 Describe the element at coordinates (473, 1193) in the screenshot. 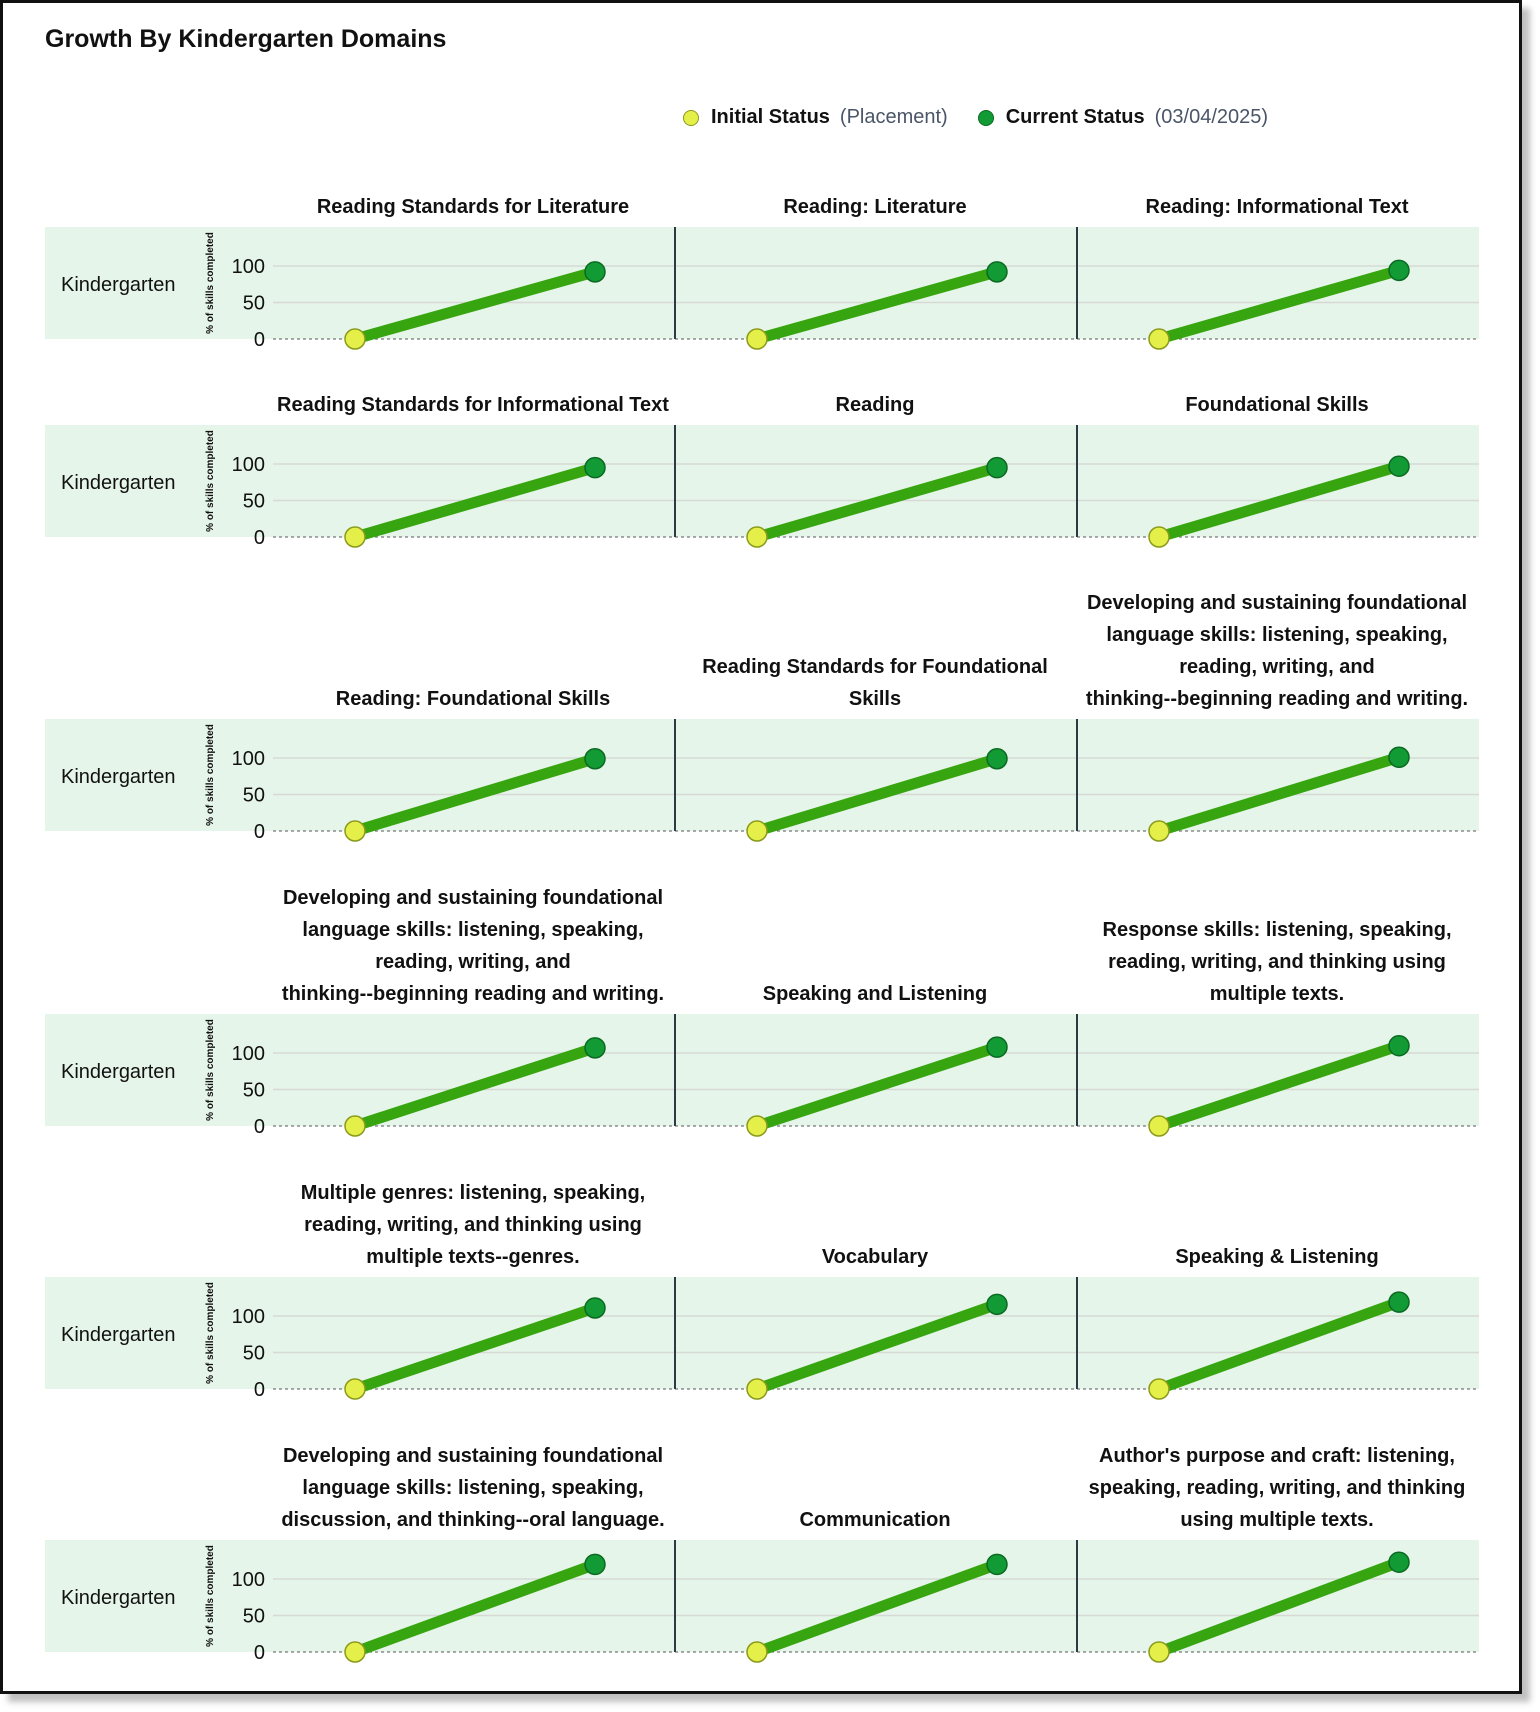

I see `panel-title: Multiple genres: listening, speaking,` at that location.